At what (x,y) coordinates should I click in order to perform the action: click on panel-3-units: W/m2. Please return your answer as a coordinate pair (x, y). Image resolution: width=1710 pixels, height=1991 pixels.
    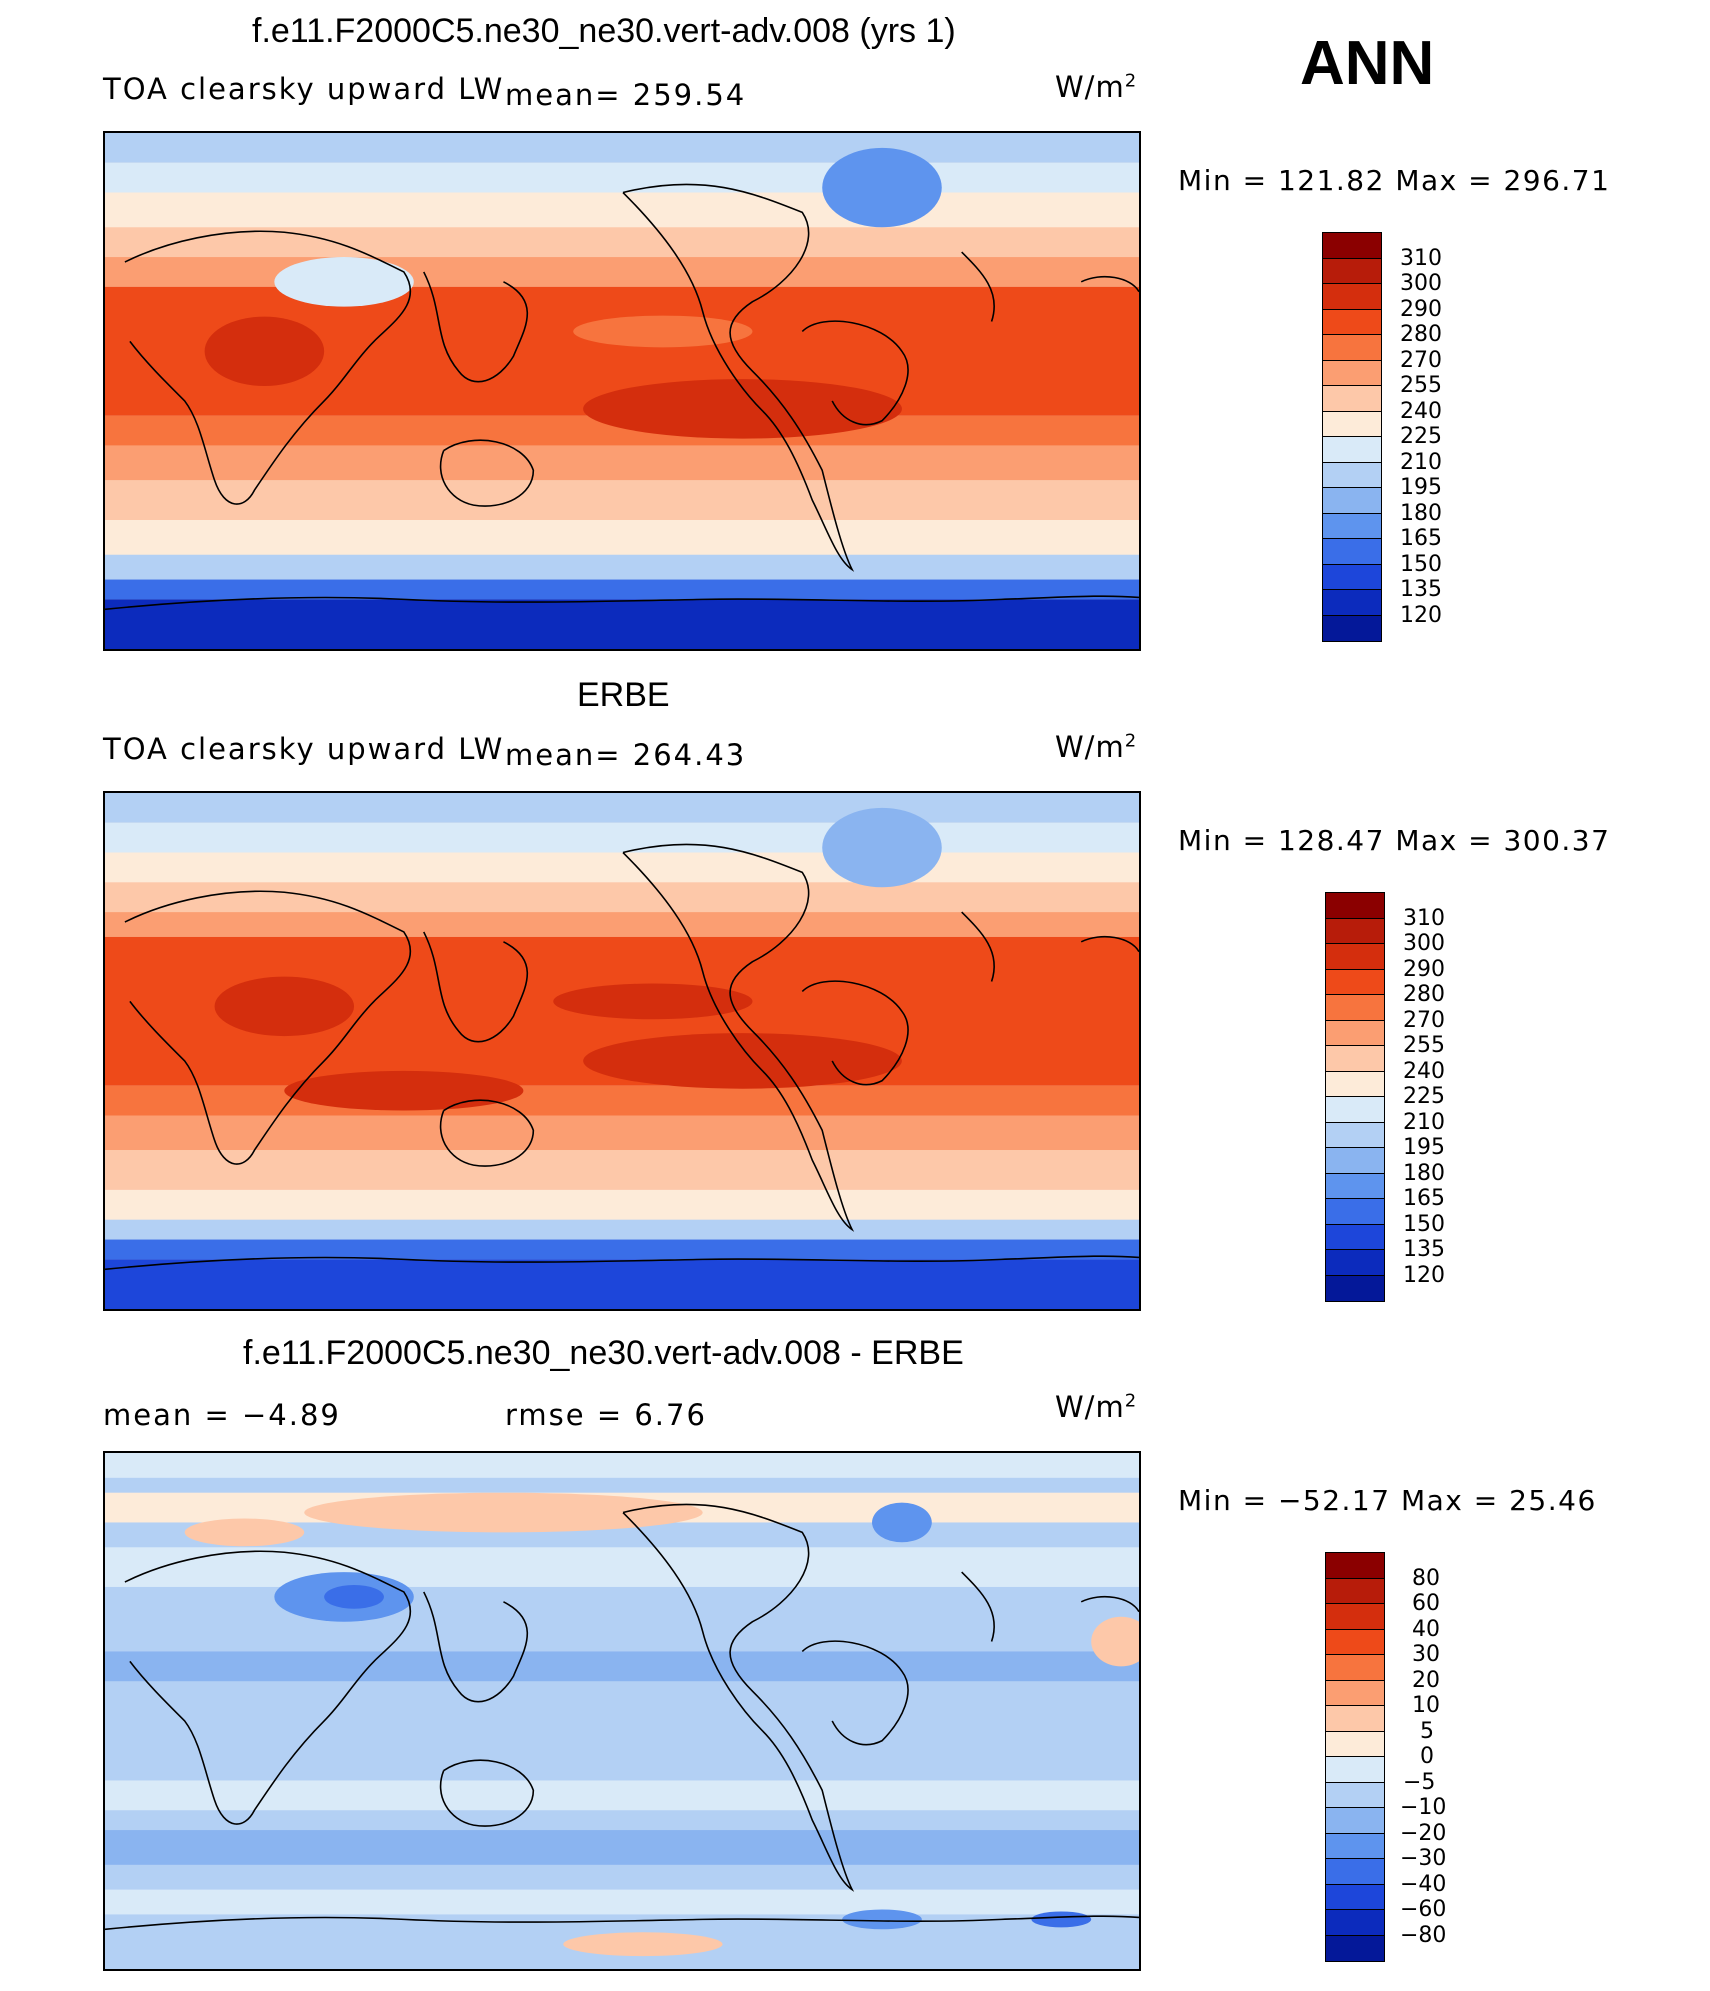
    Looking at the image, I should click on (1096, 1407).